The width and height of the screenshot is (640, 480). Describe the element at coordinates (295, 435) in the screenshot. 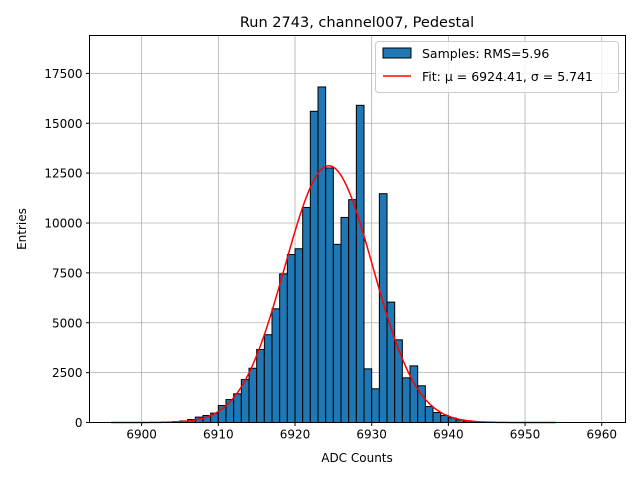

I see `x-tick-label: 6920` at that location.